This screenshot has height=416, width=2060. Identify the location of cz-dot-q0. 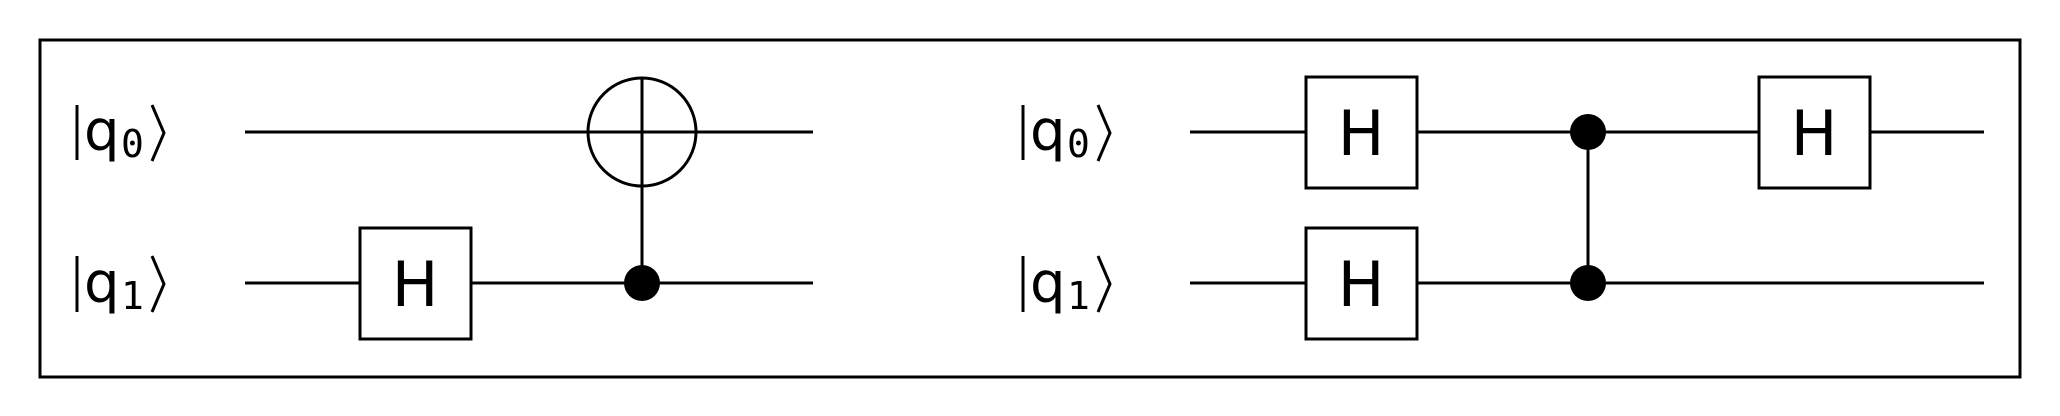
(1588, 132).